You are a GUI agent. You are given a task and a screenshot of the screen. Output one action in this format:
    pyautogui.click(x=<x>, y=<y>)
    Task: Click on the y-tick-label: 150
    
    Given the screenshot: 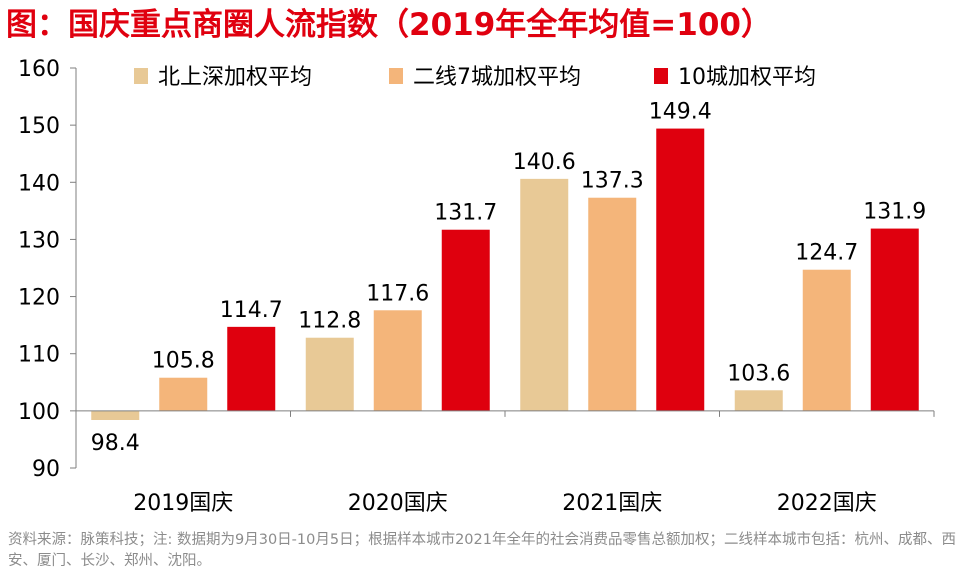 What is the action you would take?
    pyautogui.click(x=39, y=126)
    